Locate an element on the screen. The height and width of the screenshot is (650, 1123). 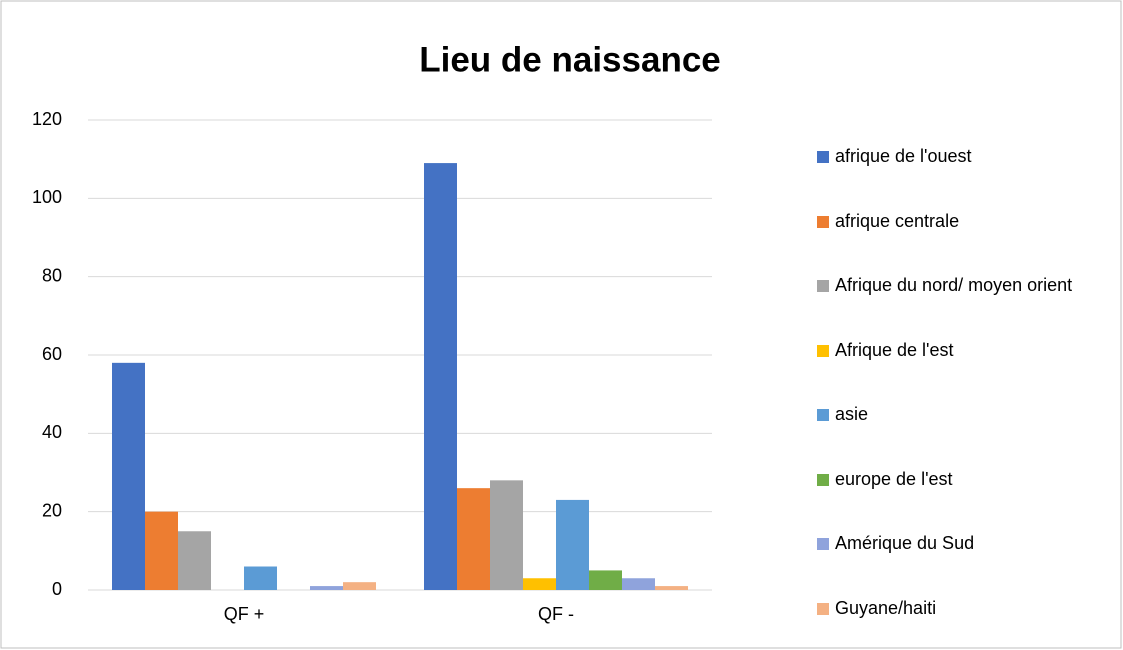
x-tick-label: QF - is located at coordinates (556, 614).